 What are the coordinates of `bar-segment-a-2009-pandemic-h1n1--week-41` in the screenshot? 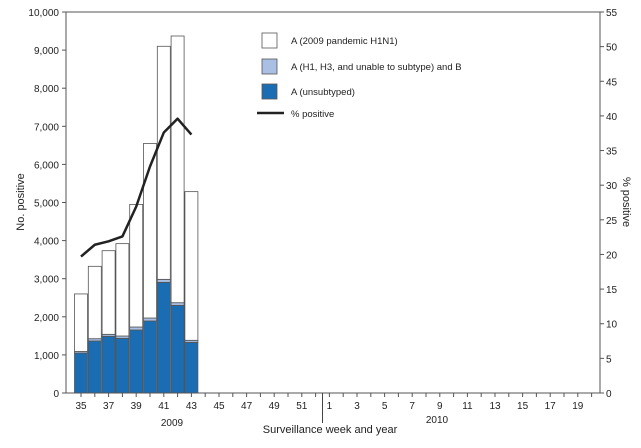 It's located at (163, 162).